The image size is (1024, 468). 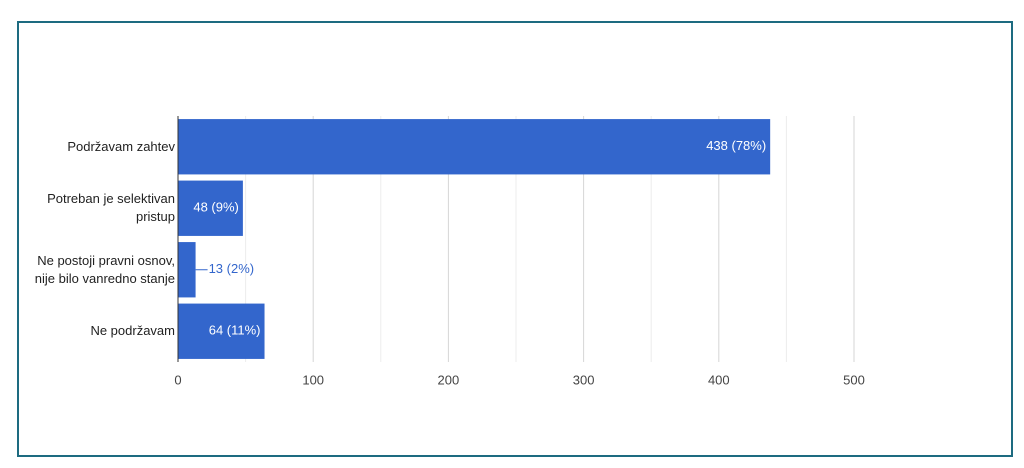 I want to click on y-tick-label: Ne podržavam, so click(x=132, y=331).